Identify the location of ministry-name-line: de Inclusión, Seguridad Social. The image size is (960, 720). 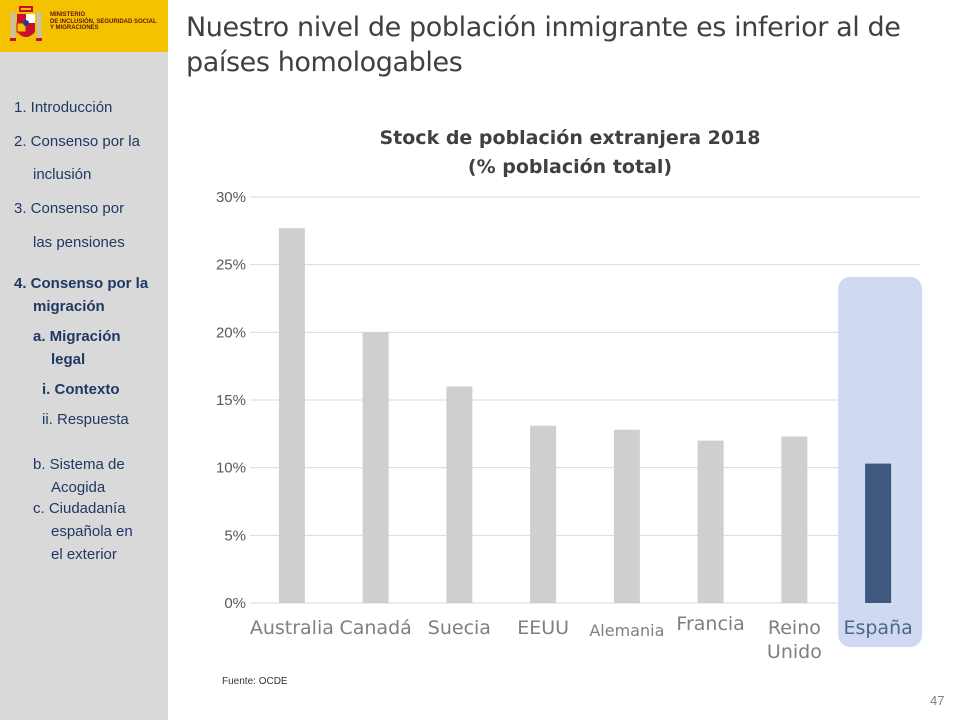
(103, 21).